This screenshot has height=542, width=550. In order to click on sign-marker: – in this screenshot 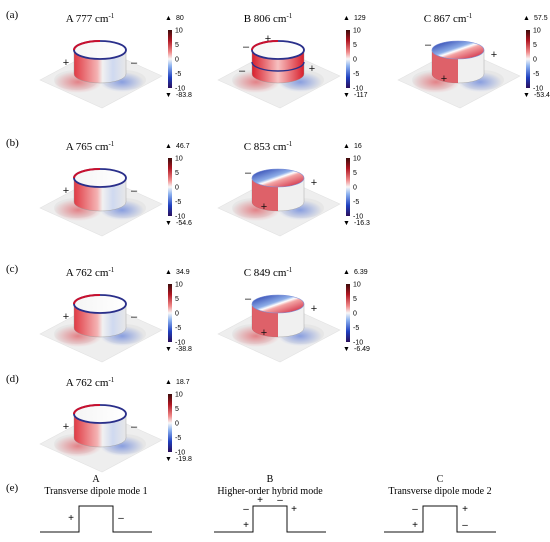, I will do `click(246, 47)`.